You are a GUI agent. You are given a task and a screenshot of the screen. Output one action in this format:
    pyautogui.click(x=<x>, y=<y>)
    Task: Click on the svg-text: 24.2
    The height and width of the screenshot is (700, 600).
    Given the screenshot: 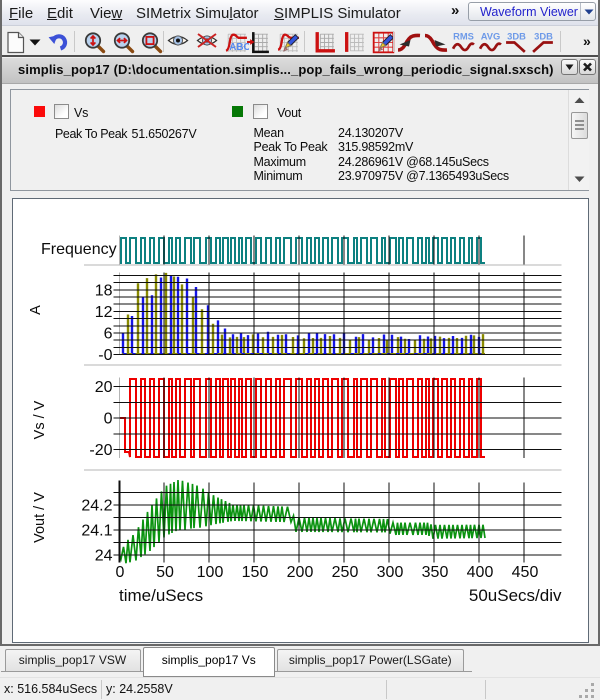 What is the action you would take?
    pyautogui.click(x=96, y=505)
    